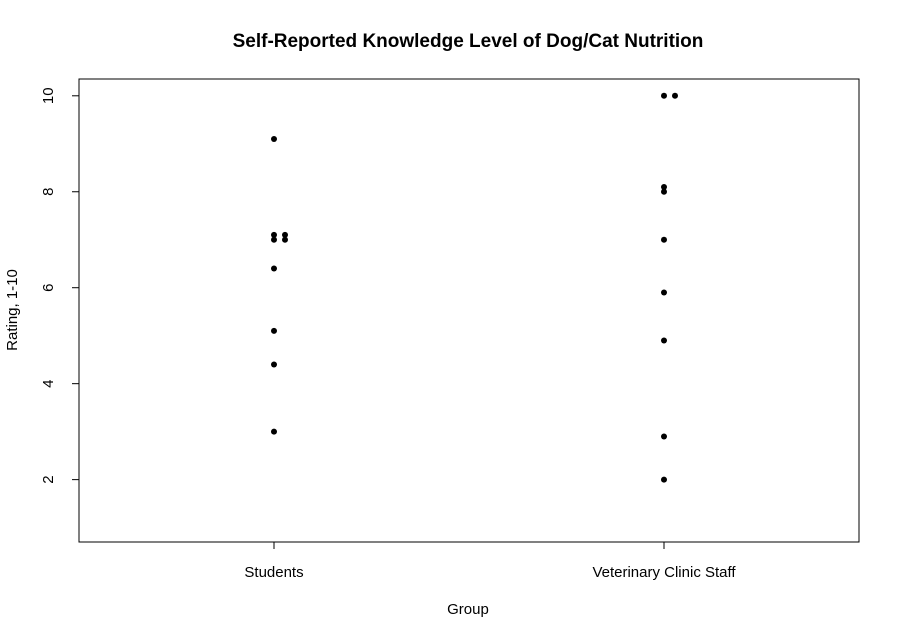 This screenshot has height=640, width=900. Describe the element at coordinates (48, 288) in the screenshot. I see `y-tick-label: 6` at that location.